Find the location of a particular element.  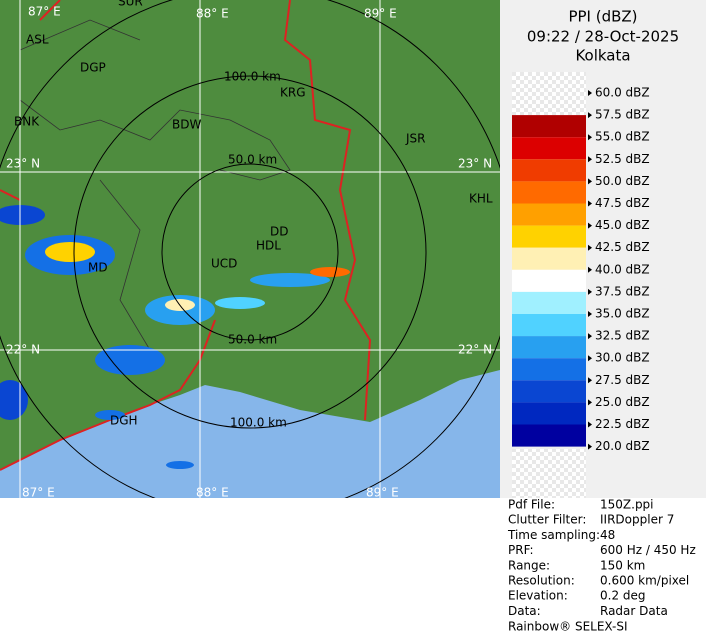

city-label: SUR is located at coordinates (130, 4).